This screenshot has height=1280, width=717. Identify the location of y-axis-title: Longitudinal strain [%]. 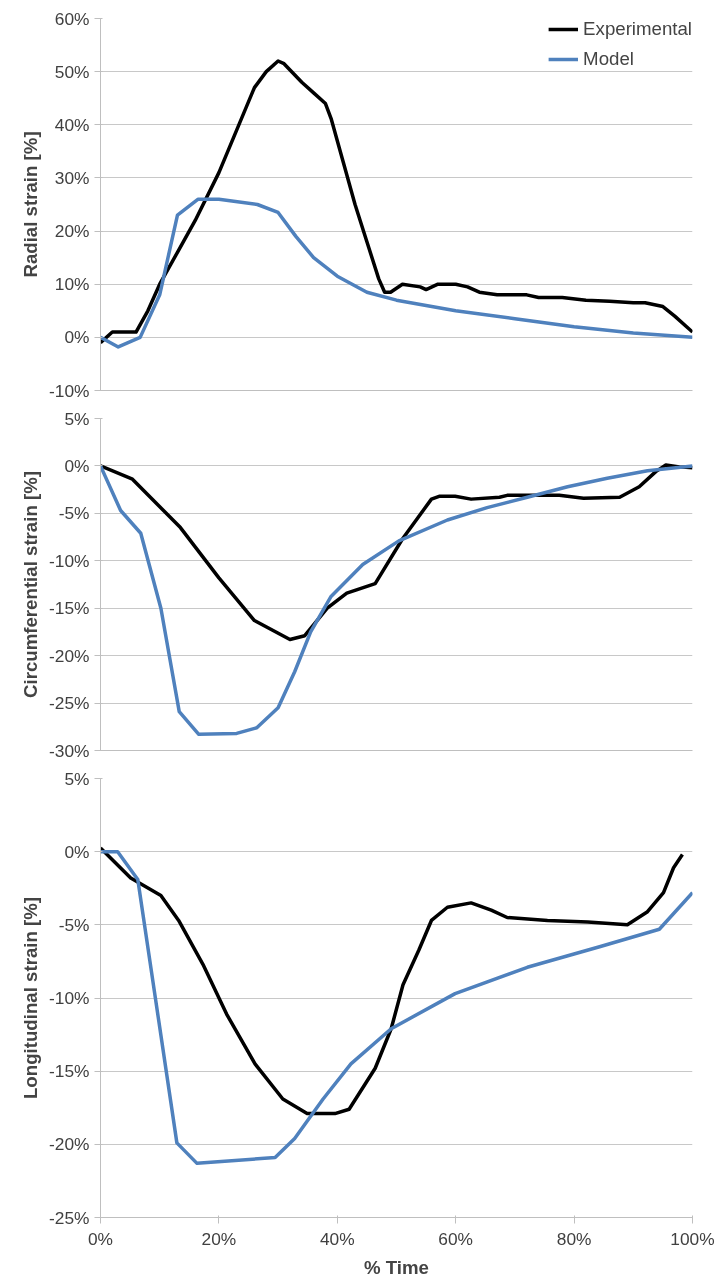
(31, 998).